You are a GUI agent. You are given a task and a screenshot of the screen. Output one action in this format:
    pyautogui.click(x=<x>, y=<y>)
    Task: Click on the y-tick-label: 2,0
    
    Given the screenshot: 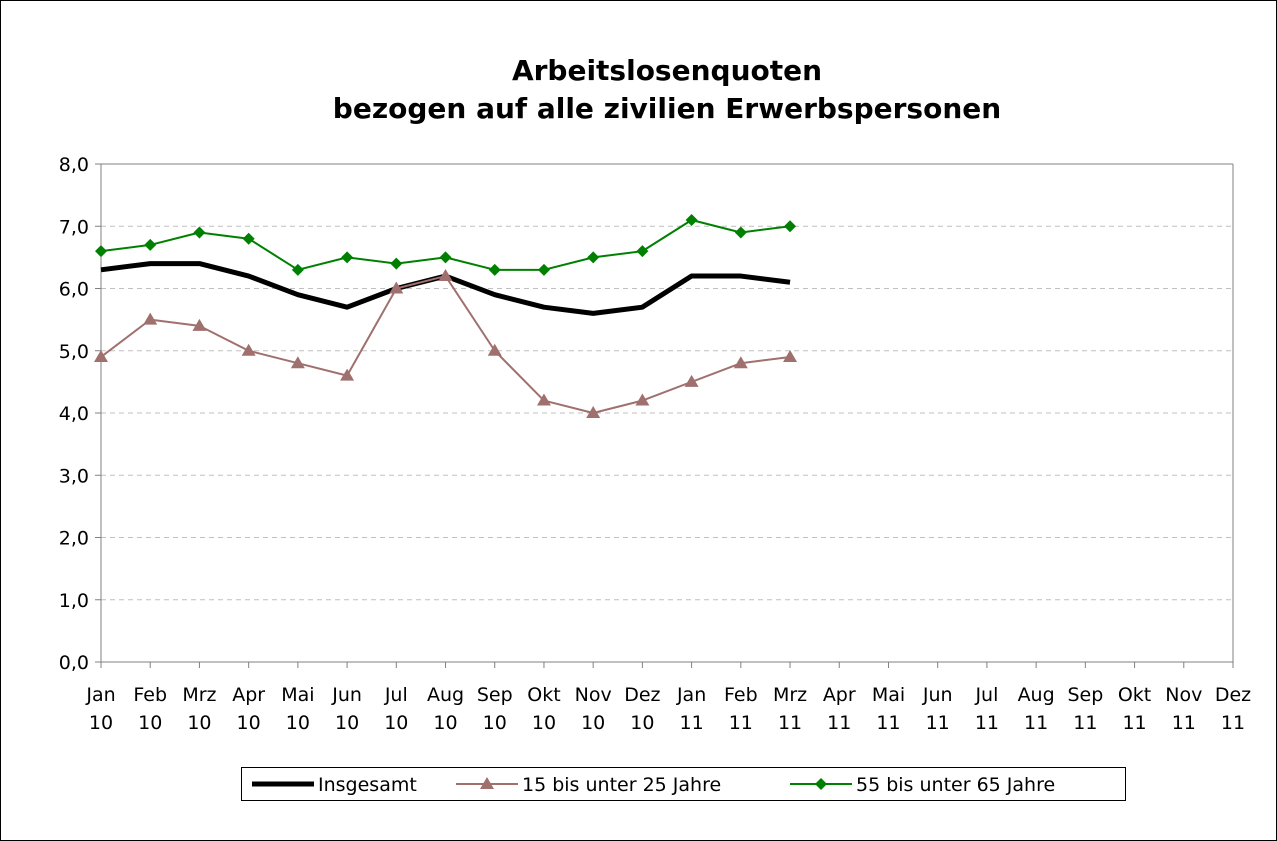 What is the action you would take?
    pyautogui.click(x=74, y=539)
    